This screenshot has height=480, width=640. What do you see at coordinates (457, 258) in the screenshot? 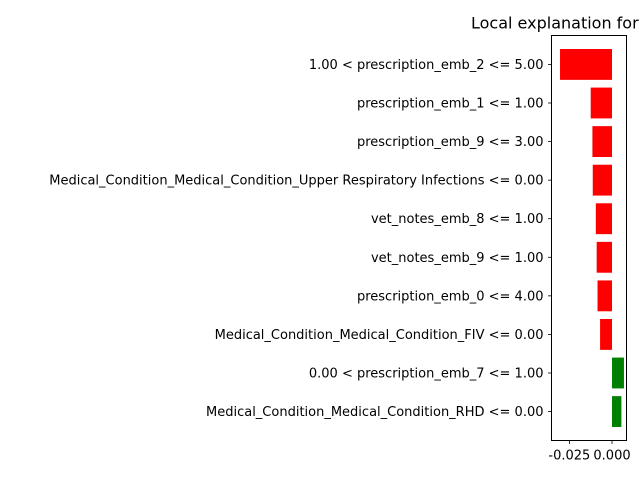
I see `y-tick-label-5: vet_notes_emb_9 <= 1.00` at bounding box center [457, 258].